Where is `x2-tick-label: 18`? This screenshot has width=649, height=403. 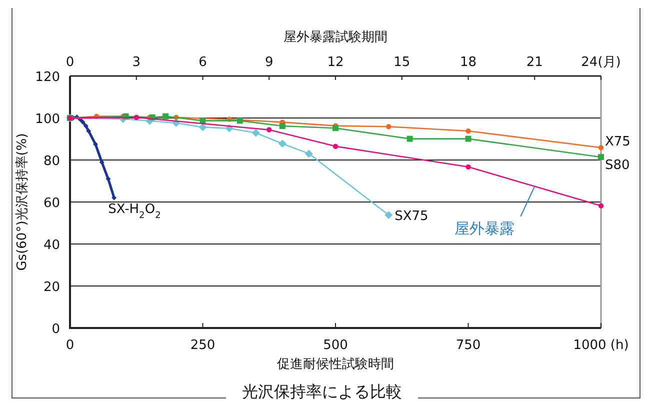 x2-tick-label: 18 is located at coordinates (468, 62).